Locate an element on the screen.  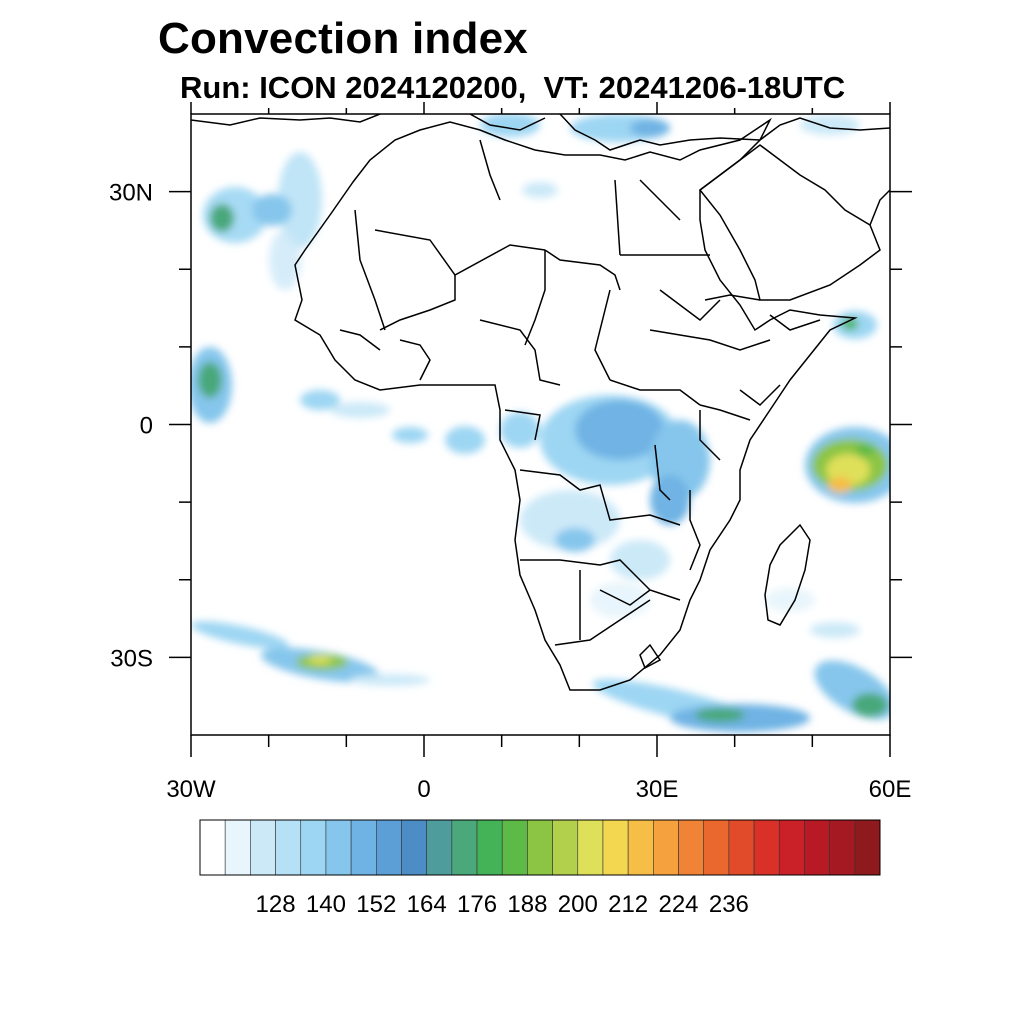
map-subtitle: Run: ICON 2024120200, VT: 20241206-18UTC is located at coordinates (513, 87).